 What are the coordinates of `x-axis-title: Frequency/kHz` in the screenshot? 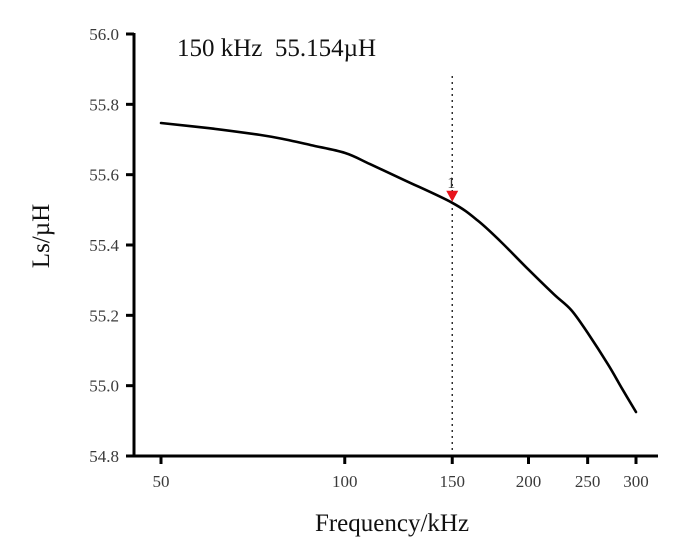 It's located at (392, 523).